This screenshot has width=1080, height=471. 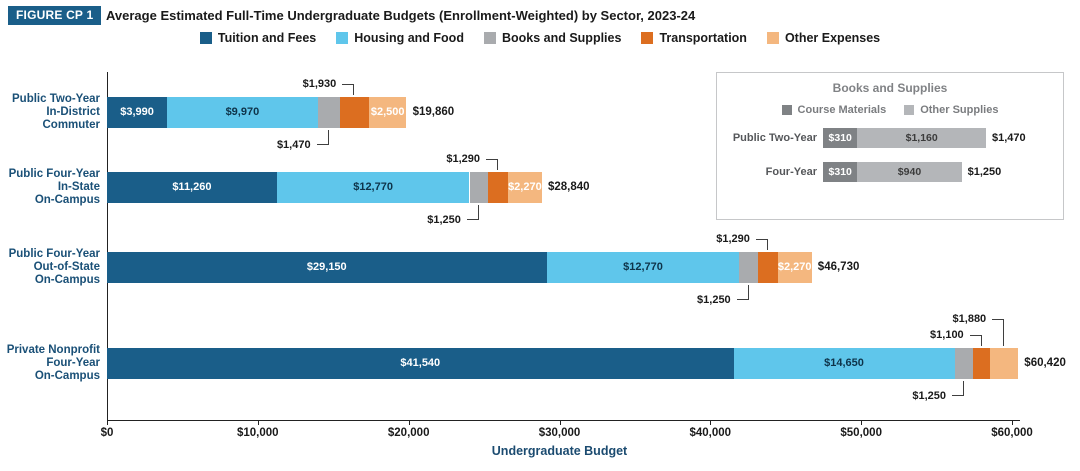 What do you see at coordinates (710, 433) in the screenshot?
I see `x-axis-tick-label: $40,000` at bounding box center [710, 433].